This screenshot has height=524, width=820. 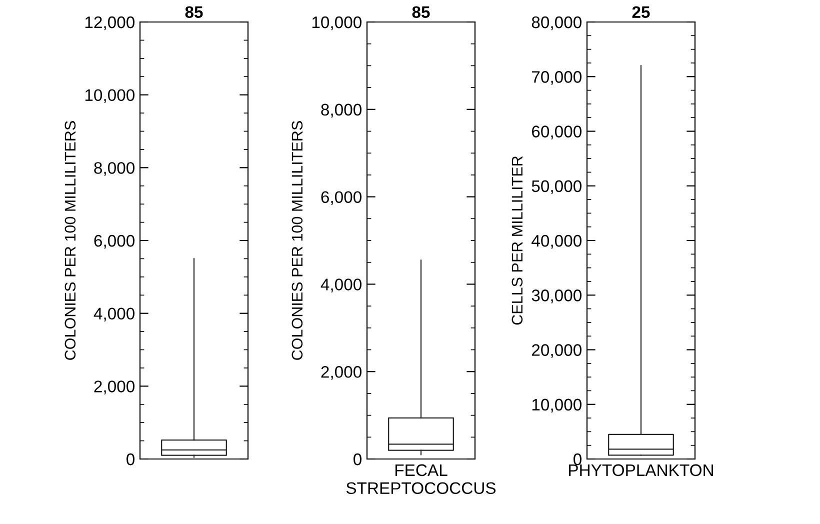 What do you see at coordinates (557, 78) in the screenshot?
I see `y-tick-label: 70,000` at bounding box center [557, 78].